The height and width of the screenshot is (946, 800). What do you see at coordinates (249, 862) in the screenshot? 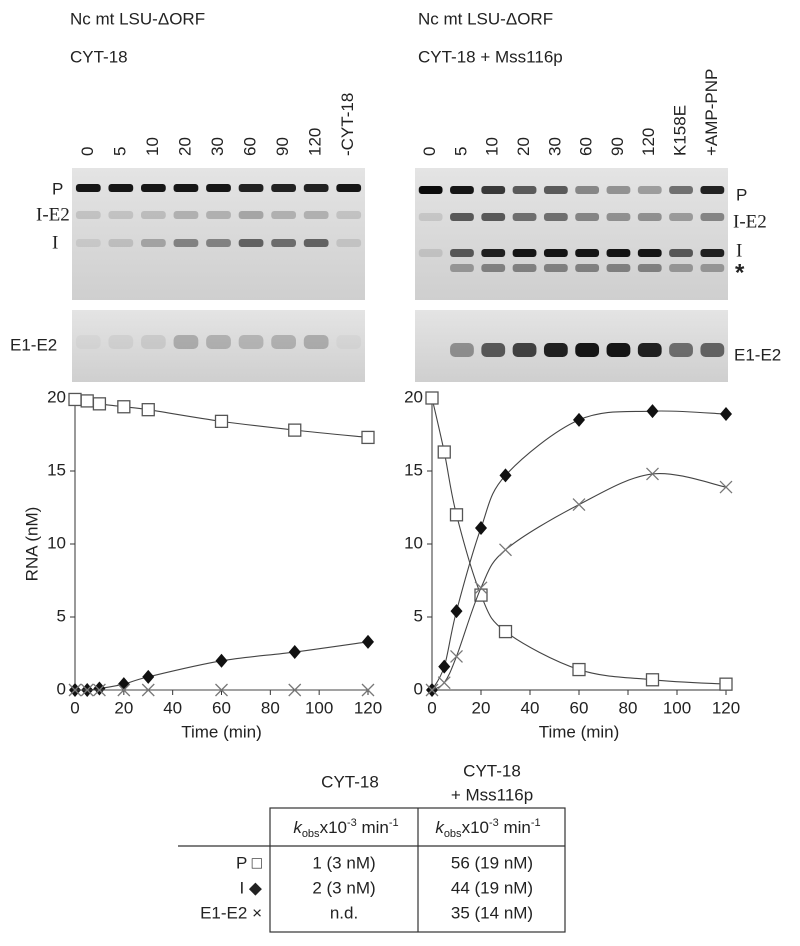
I see `row-label: P □` at bounding box center [249, 862].